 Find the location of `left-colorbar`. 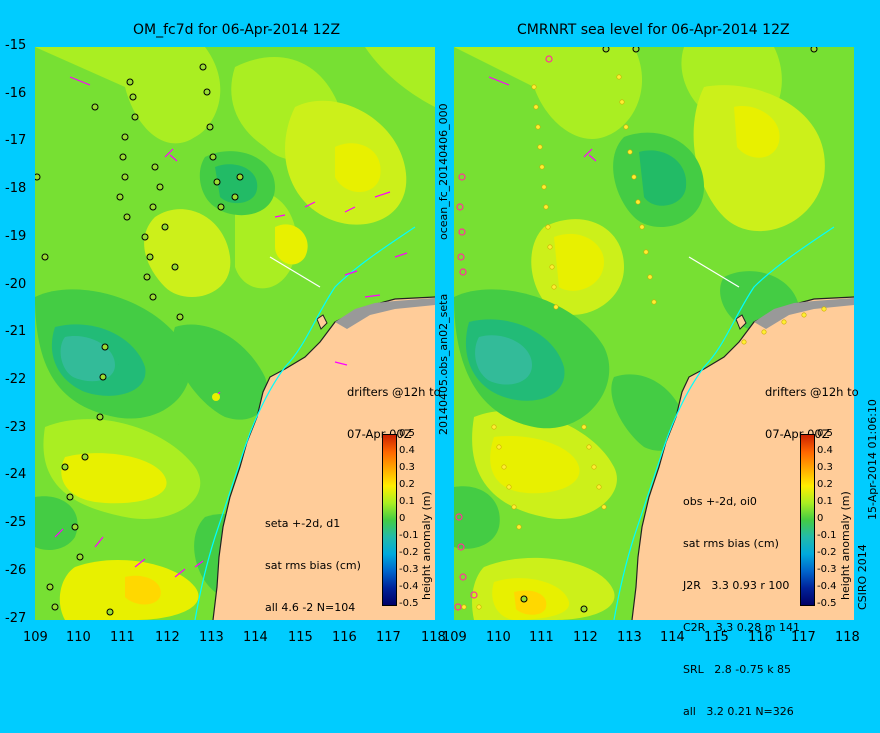

left-colorbar is located at coordinates (389, 520).